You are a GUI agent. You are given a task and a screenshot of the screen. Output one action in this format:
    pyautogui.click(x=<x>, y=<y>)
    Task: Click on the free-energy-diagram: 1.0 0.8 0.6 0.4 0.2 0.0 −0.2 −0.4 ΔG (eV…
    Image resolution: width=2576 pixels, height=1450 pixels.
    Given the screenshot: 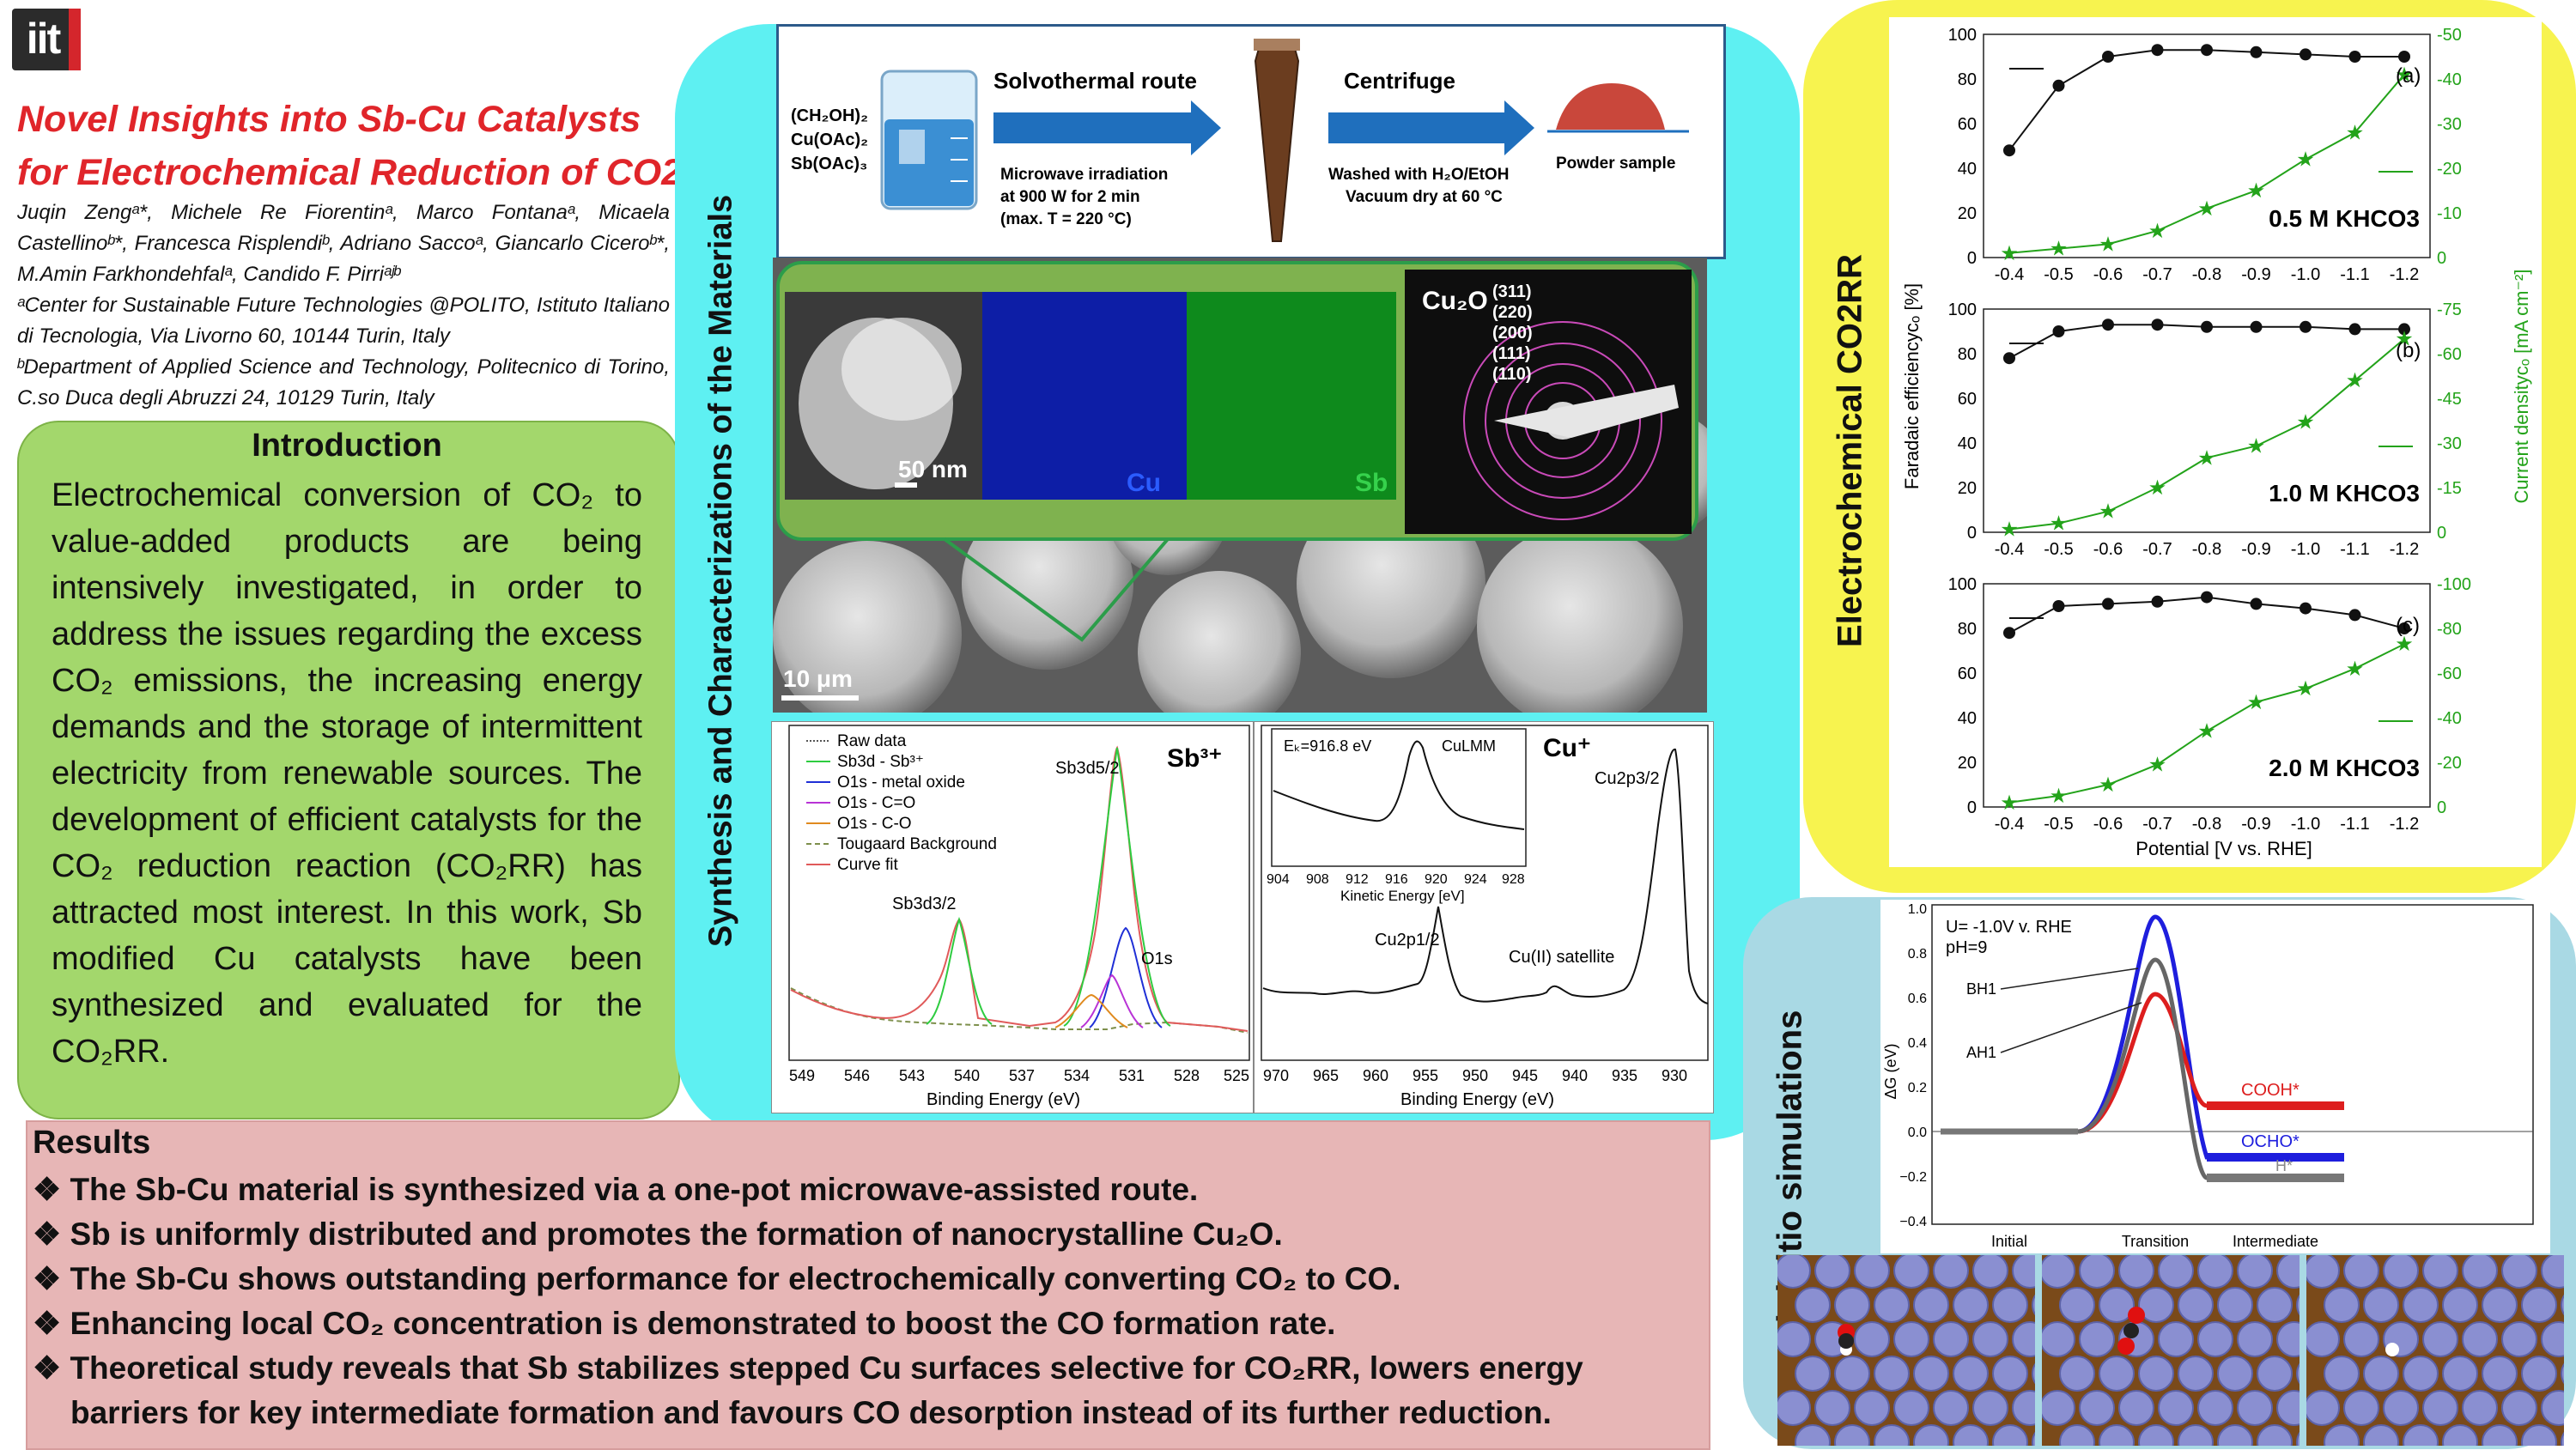 What is the action you would take?
    pyautogui.click(x=2215, y=1076)
    